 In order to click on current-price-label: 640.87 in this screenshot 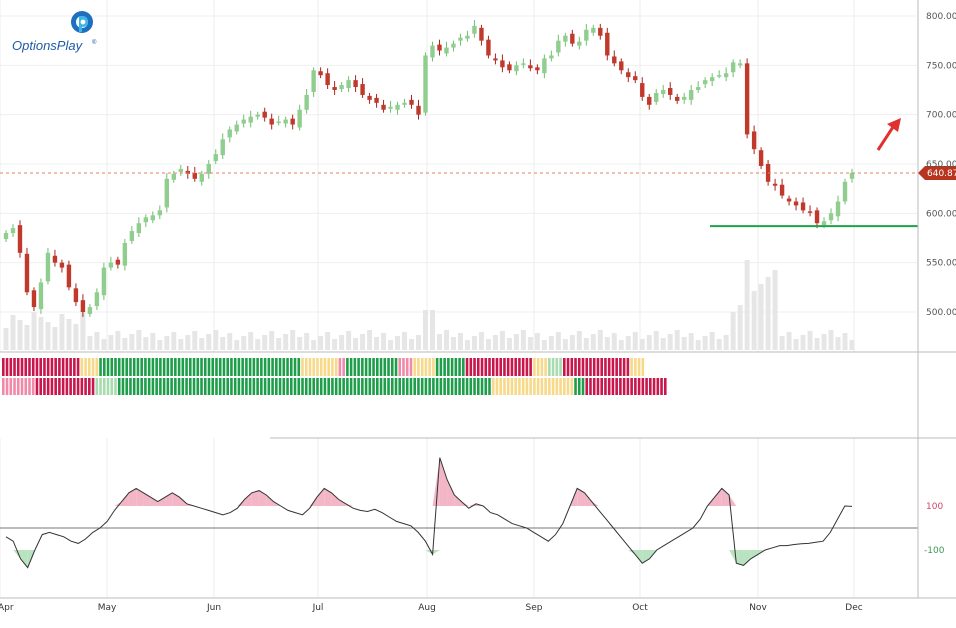, I will do `click(941, 174)`.